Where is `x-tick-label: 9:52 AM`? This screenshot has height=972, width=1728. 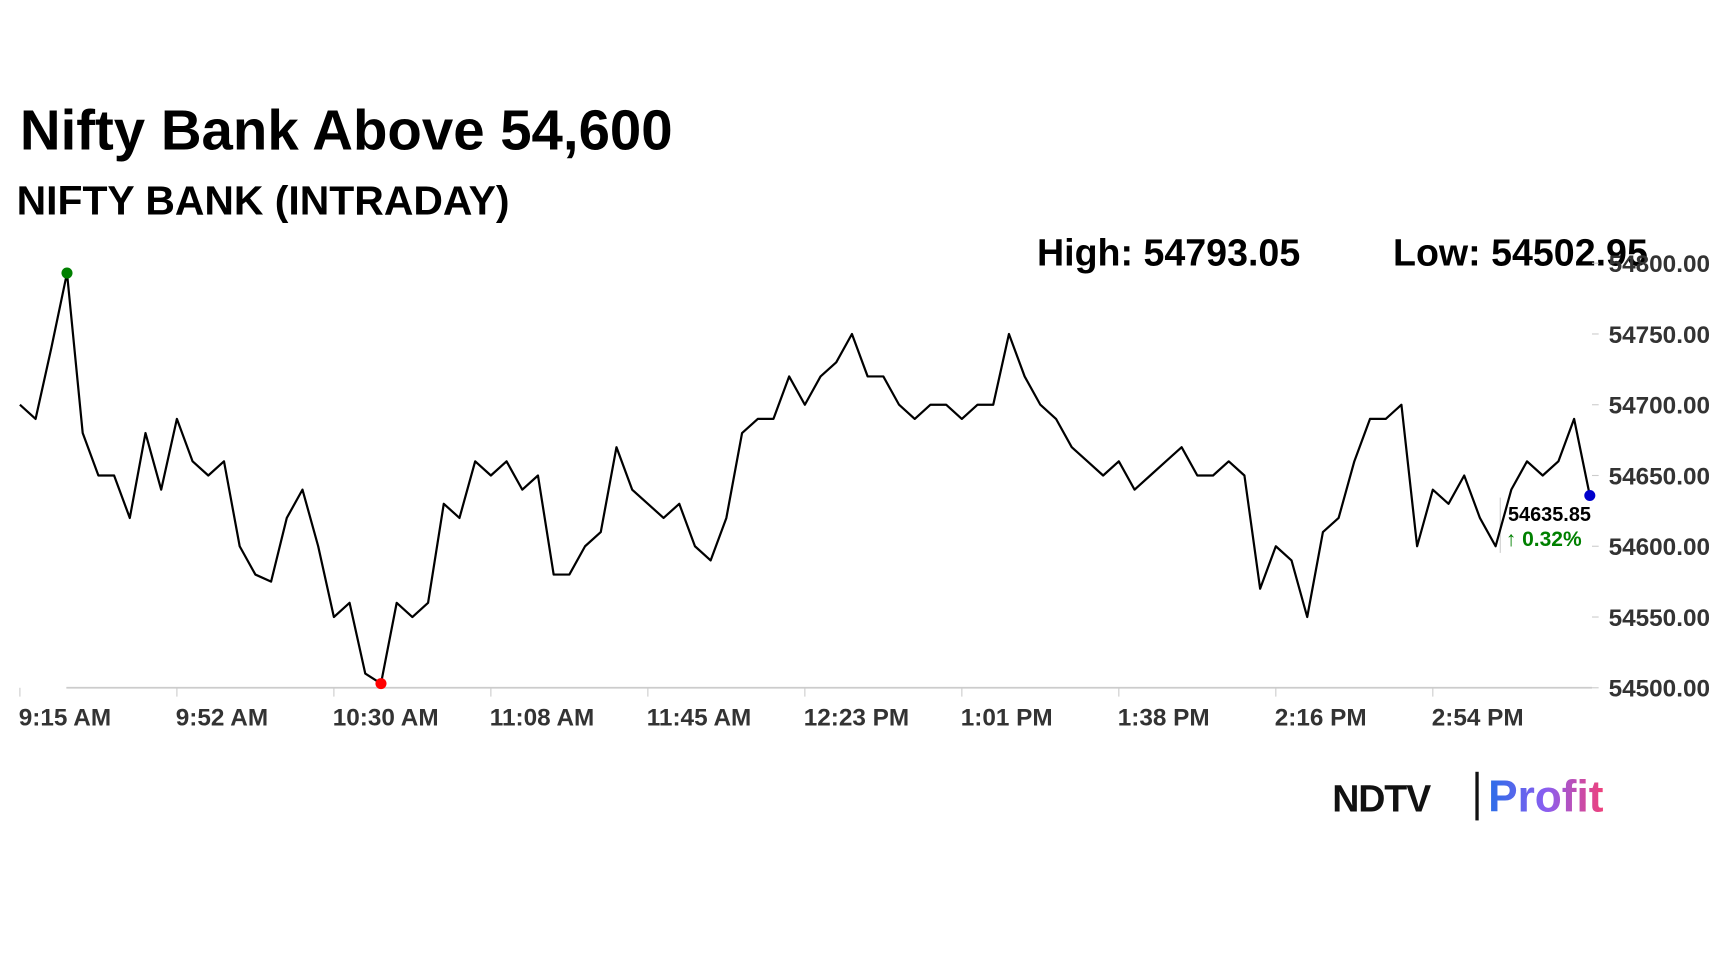
x-tick-label: 9:52 AM is located at coordinates (222, 717).